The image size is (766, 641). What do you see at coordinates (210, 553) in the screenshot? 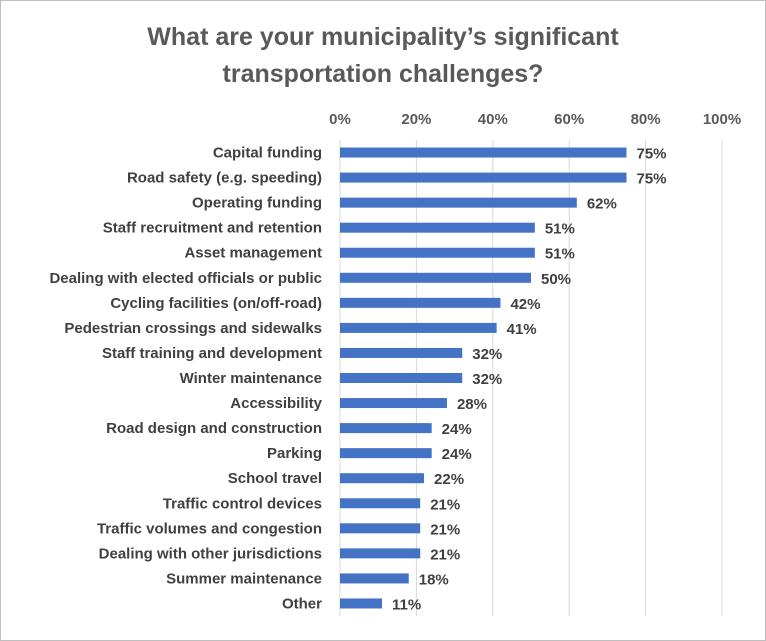
I see `category-label: Dealing with other jurisdictions` at bounding box center [210, 553].